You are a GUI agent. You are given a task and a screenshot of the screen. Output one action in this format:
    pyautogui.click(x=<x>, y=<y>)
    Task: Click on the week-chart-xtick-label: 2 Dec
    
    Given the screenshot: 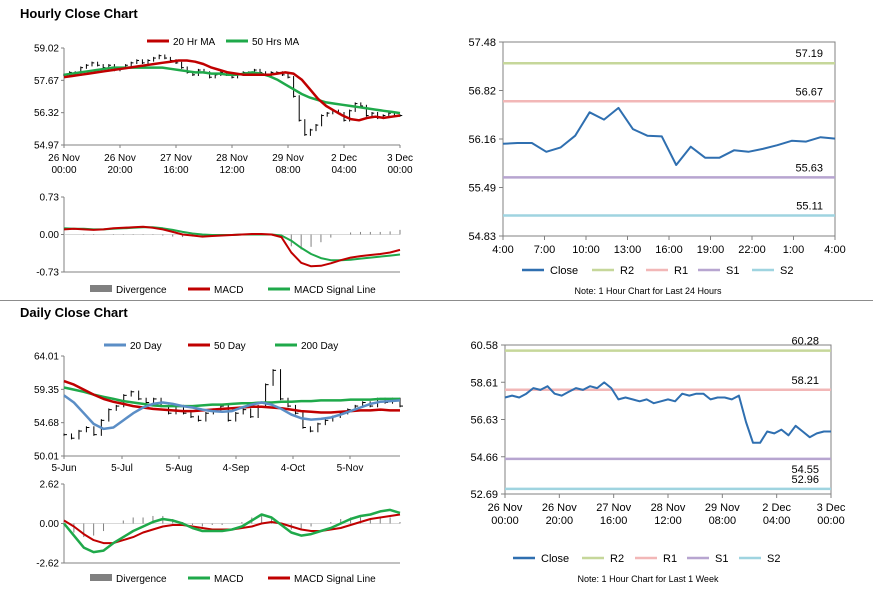 What is the action you would take?
    pyautogui.click(x=776, y=508)
    